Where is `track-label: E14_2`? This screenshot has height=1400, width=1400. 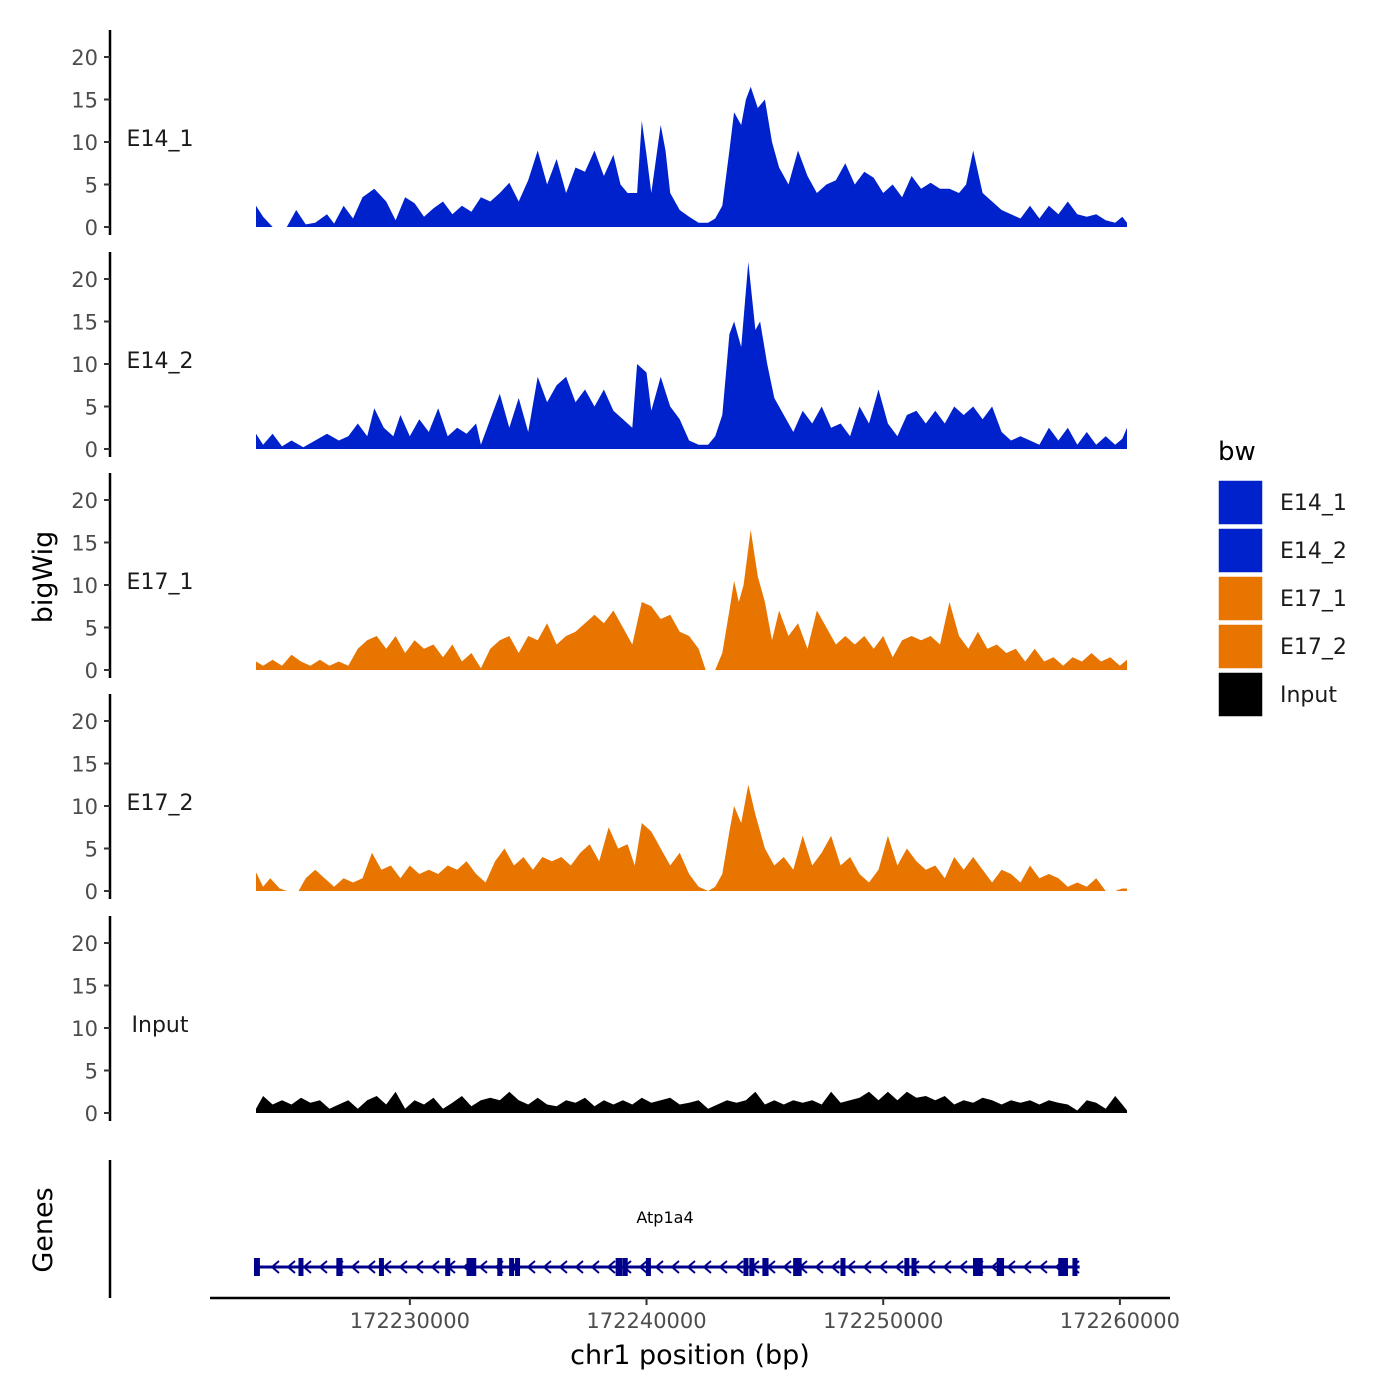
track-label: E14_2 is located at coordinates (160, 361).